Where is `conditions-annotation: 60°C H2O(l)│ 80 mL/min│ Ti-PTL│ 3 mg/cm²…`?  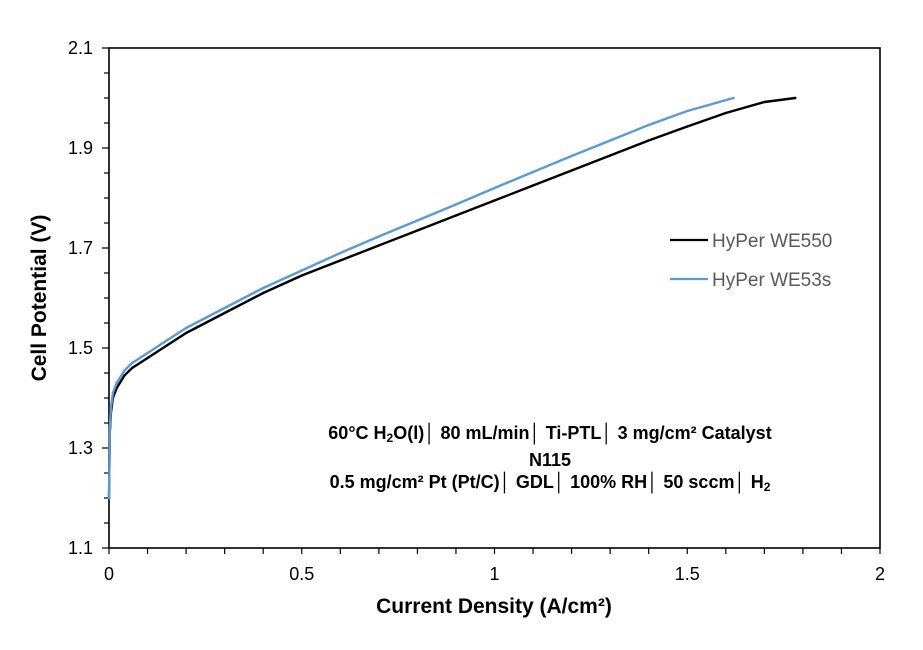
conditions-annotation: 60°C H2O(l)│ 80 mL/min│ Ti-PTL│ 3 mg/cm²… is located at coordinates (550, 460).